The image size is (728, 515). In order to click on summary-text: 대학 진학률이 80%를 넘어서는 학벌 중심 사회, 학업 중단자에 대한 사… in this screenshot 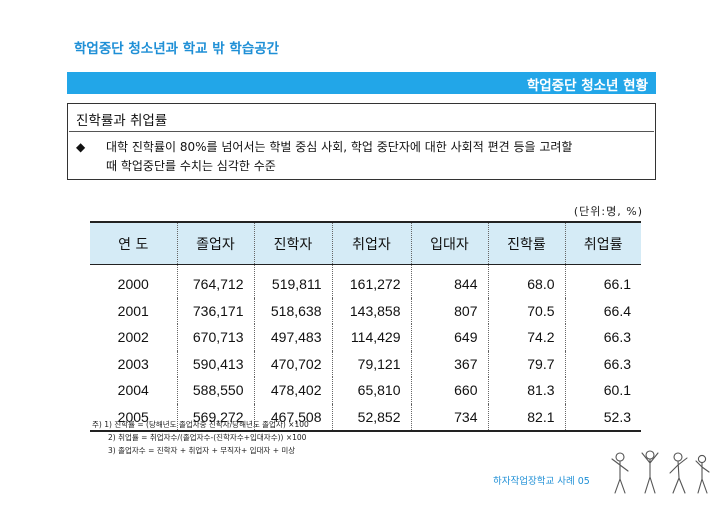, I will do `click(378, 157)`.